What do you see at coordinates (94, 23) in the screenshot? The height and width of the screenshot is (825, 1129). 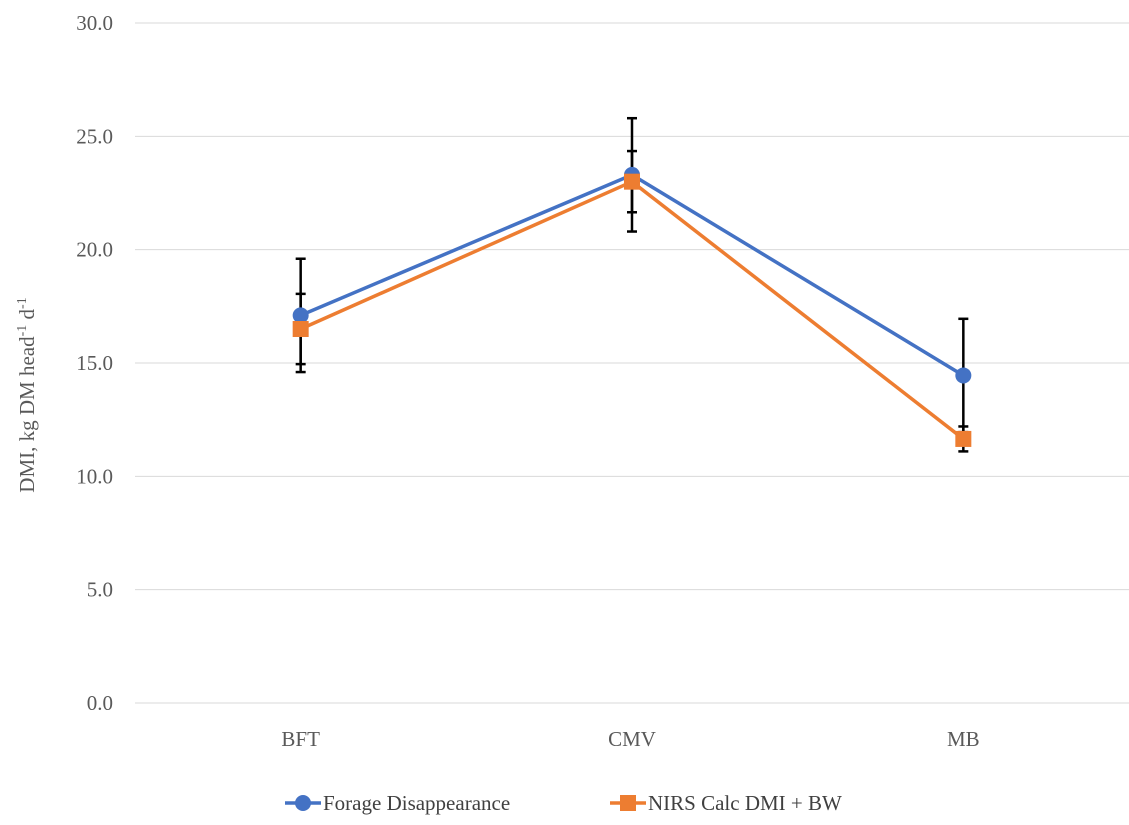 I see `y-tick-label: 30.0` at bounding box center [94, 23].